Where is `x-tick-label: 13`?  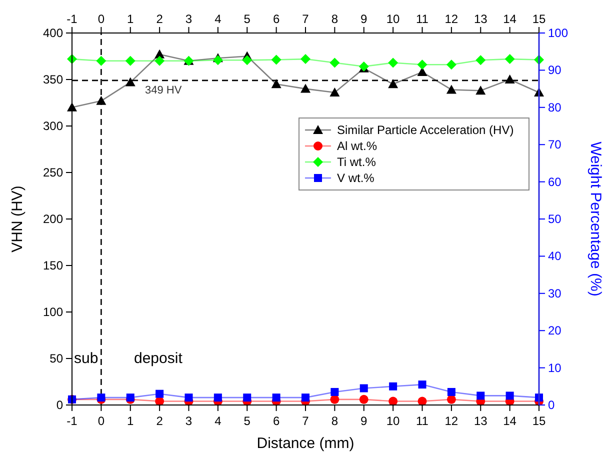
x-tick-label: 13 is located at coordinates (481, 19).